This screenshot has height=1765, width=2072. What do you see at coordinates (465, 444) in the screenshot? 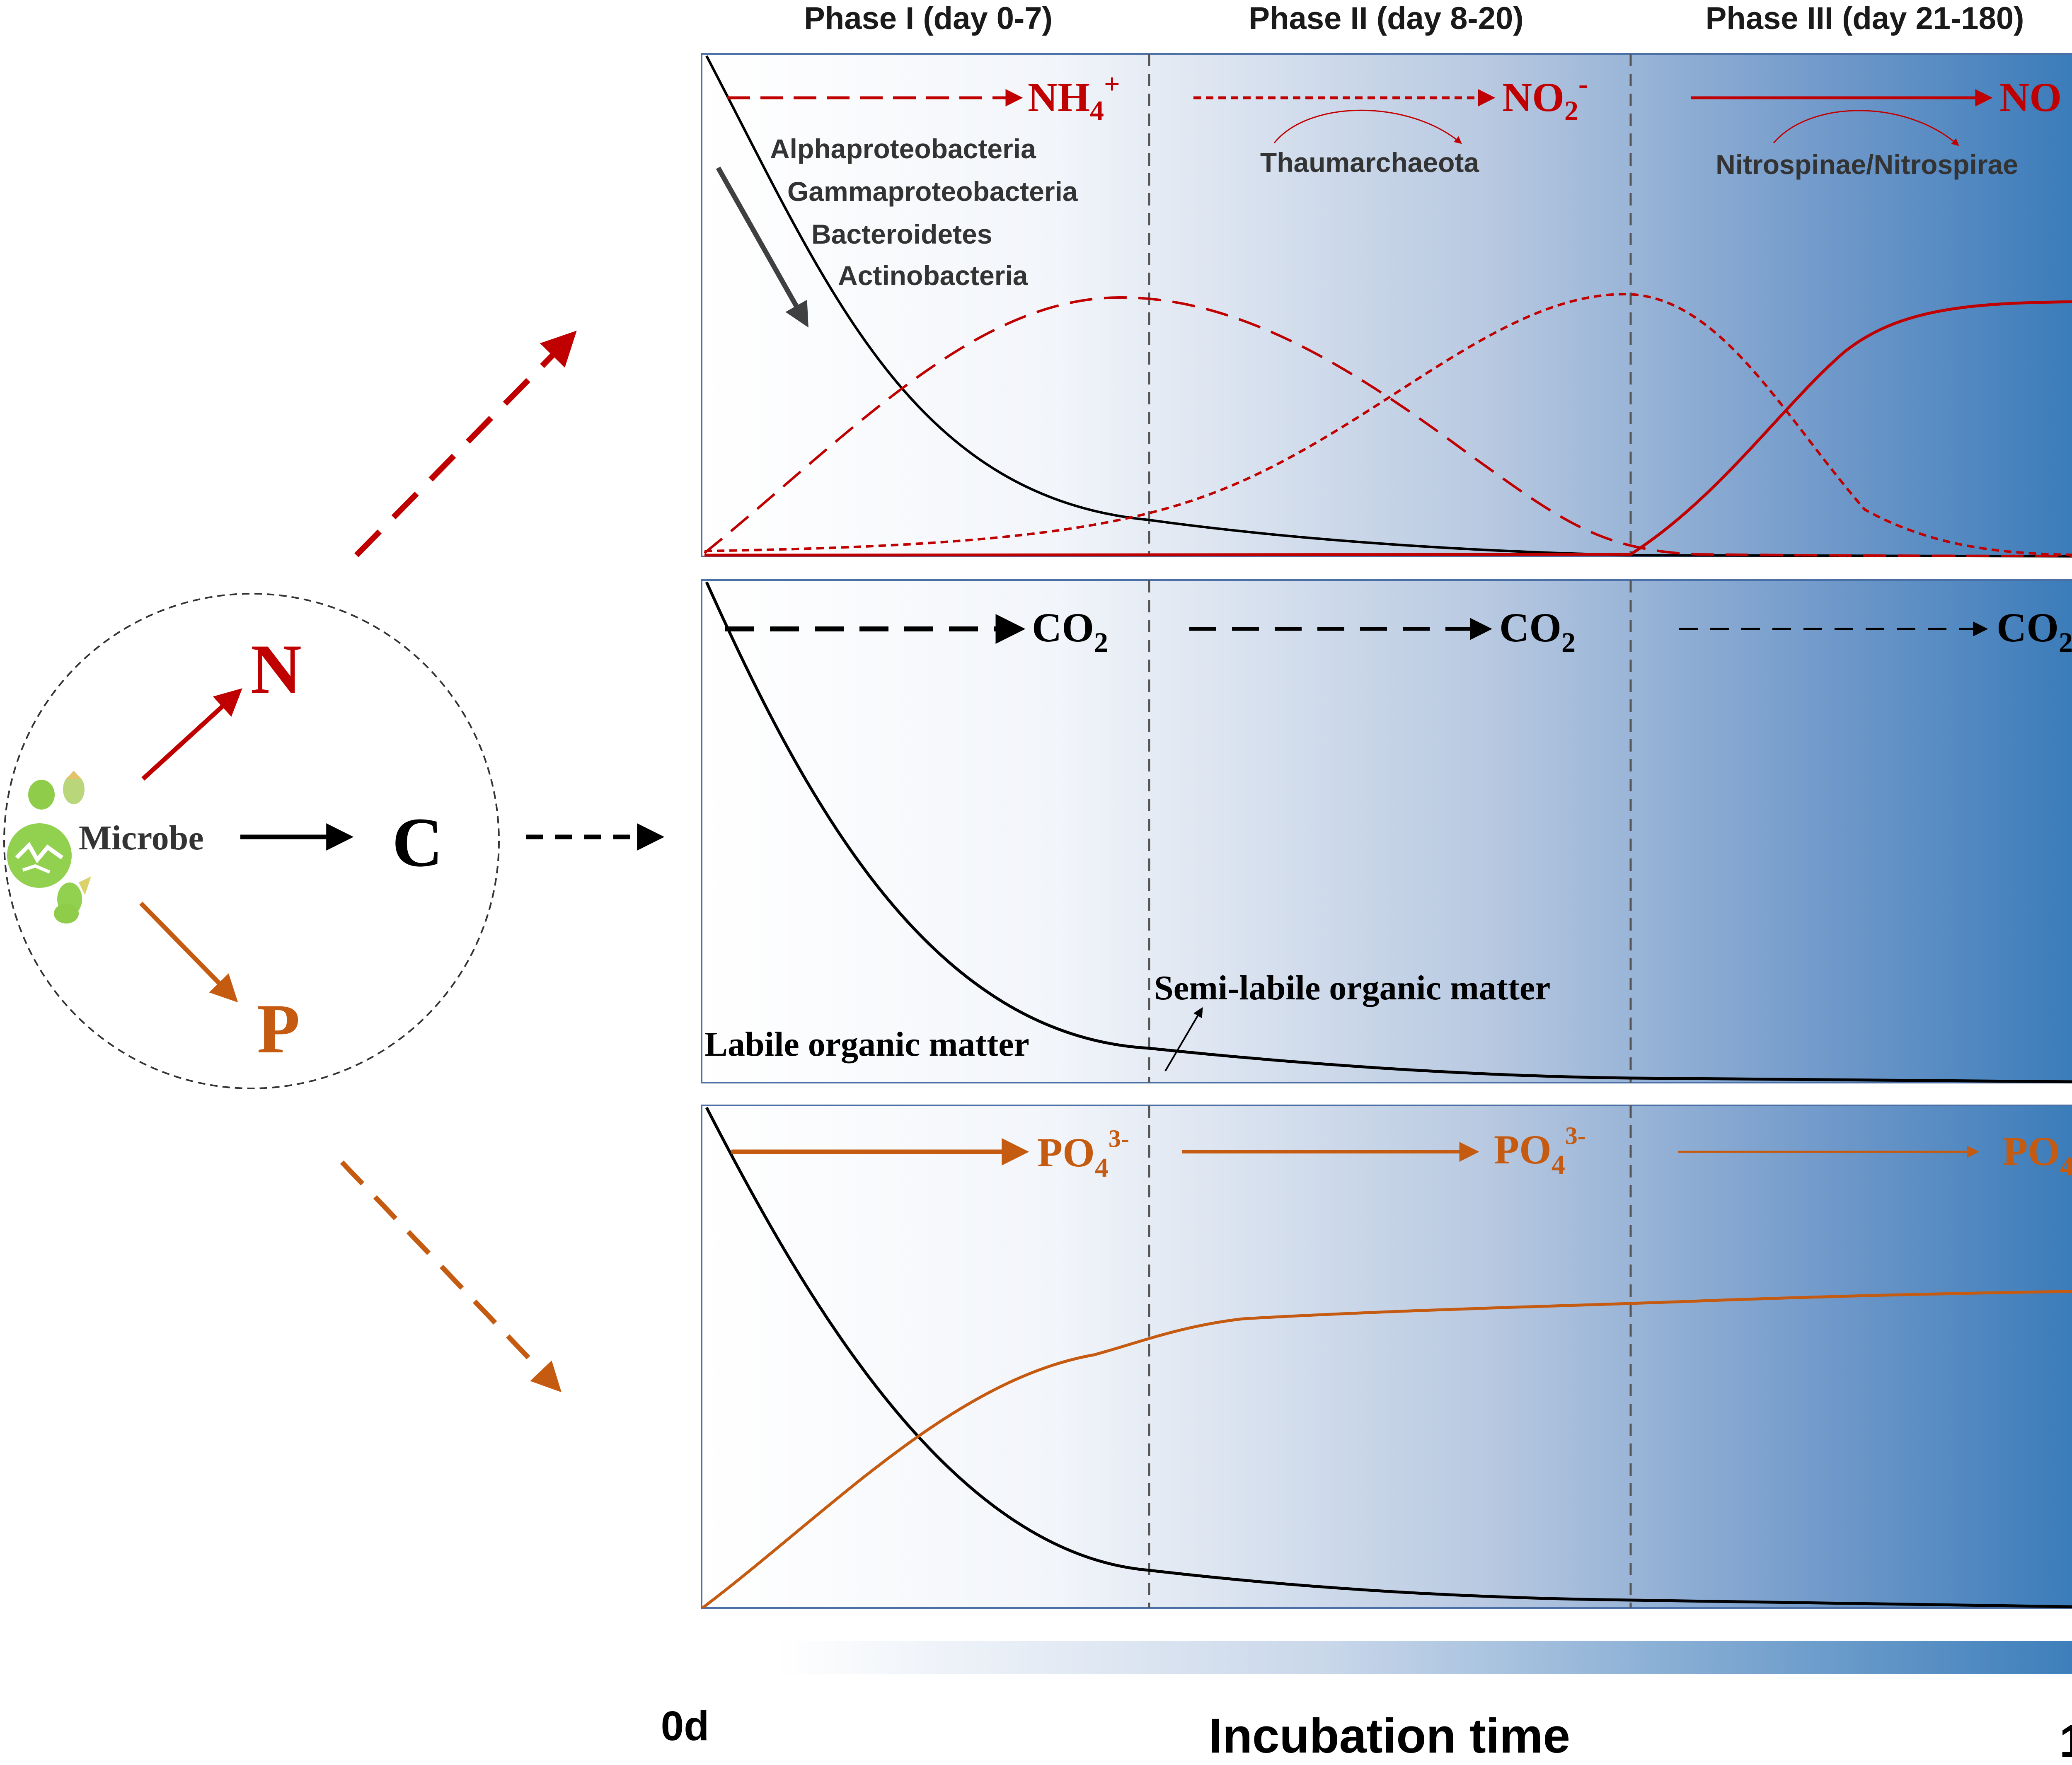
I see `circle-to-nitrogen-arrow` at bounding box center [465, 444].